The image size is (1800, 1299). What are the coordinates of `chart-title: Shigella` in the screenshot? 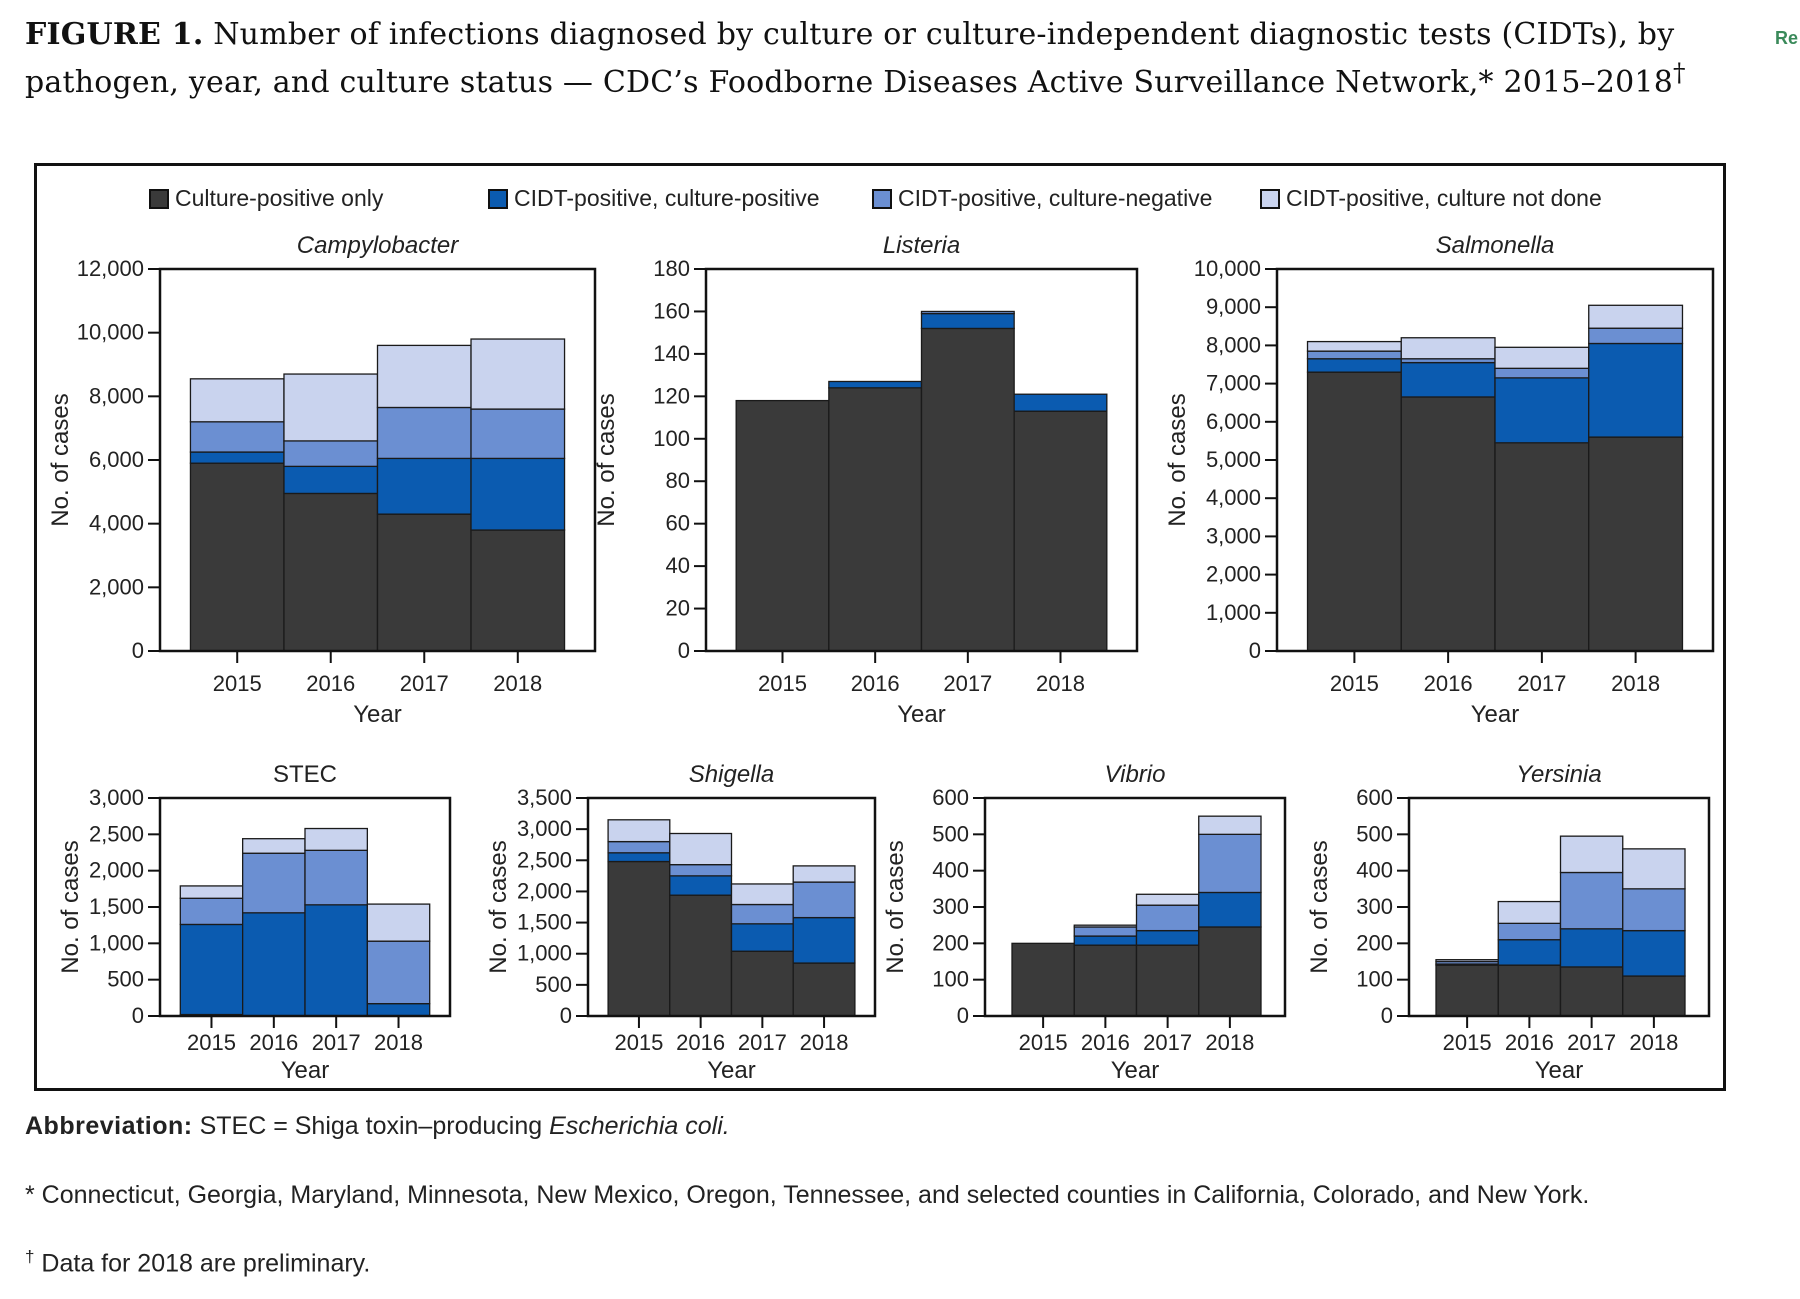 It's located at (731, 774).